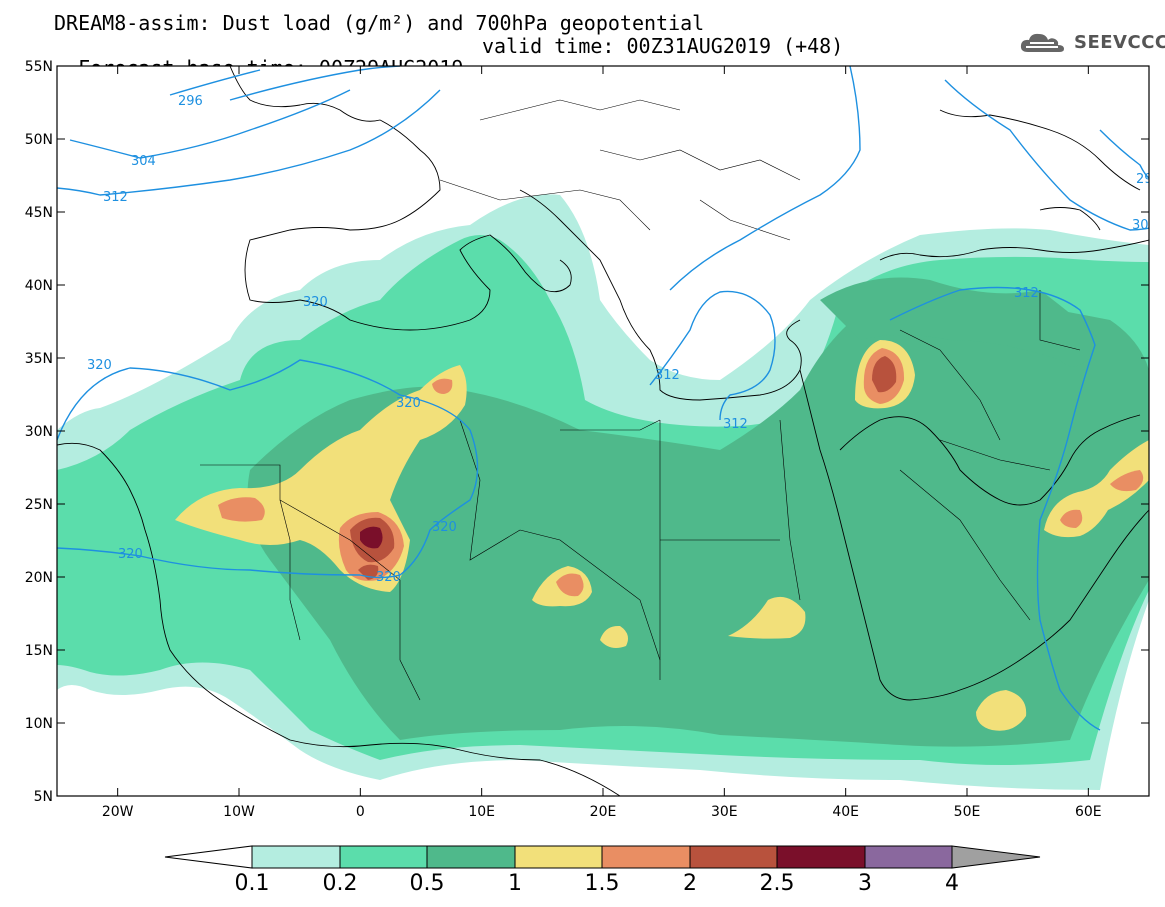  I want to click on dust-field-1-c, so click(767, 617).